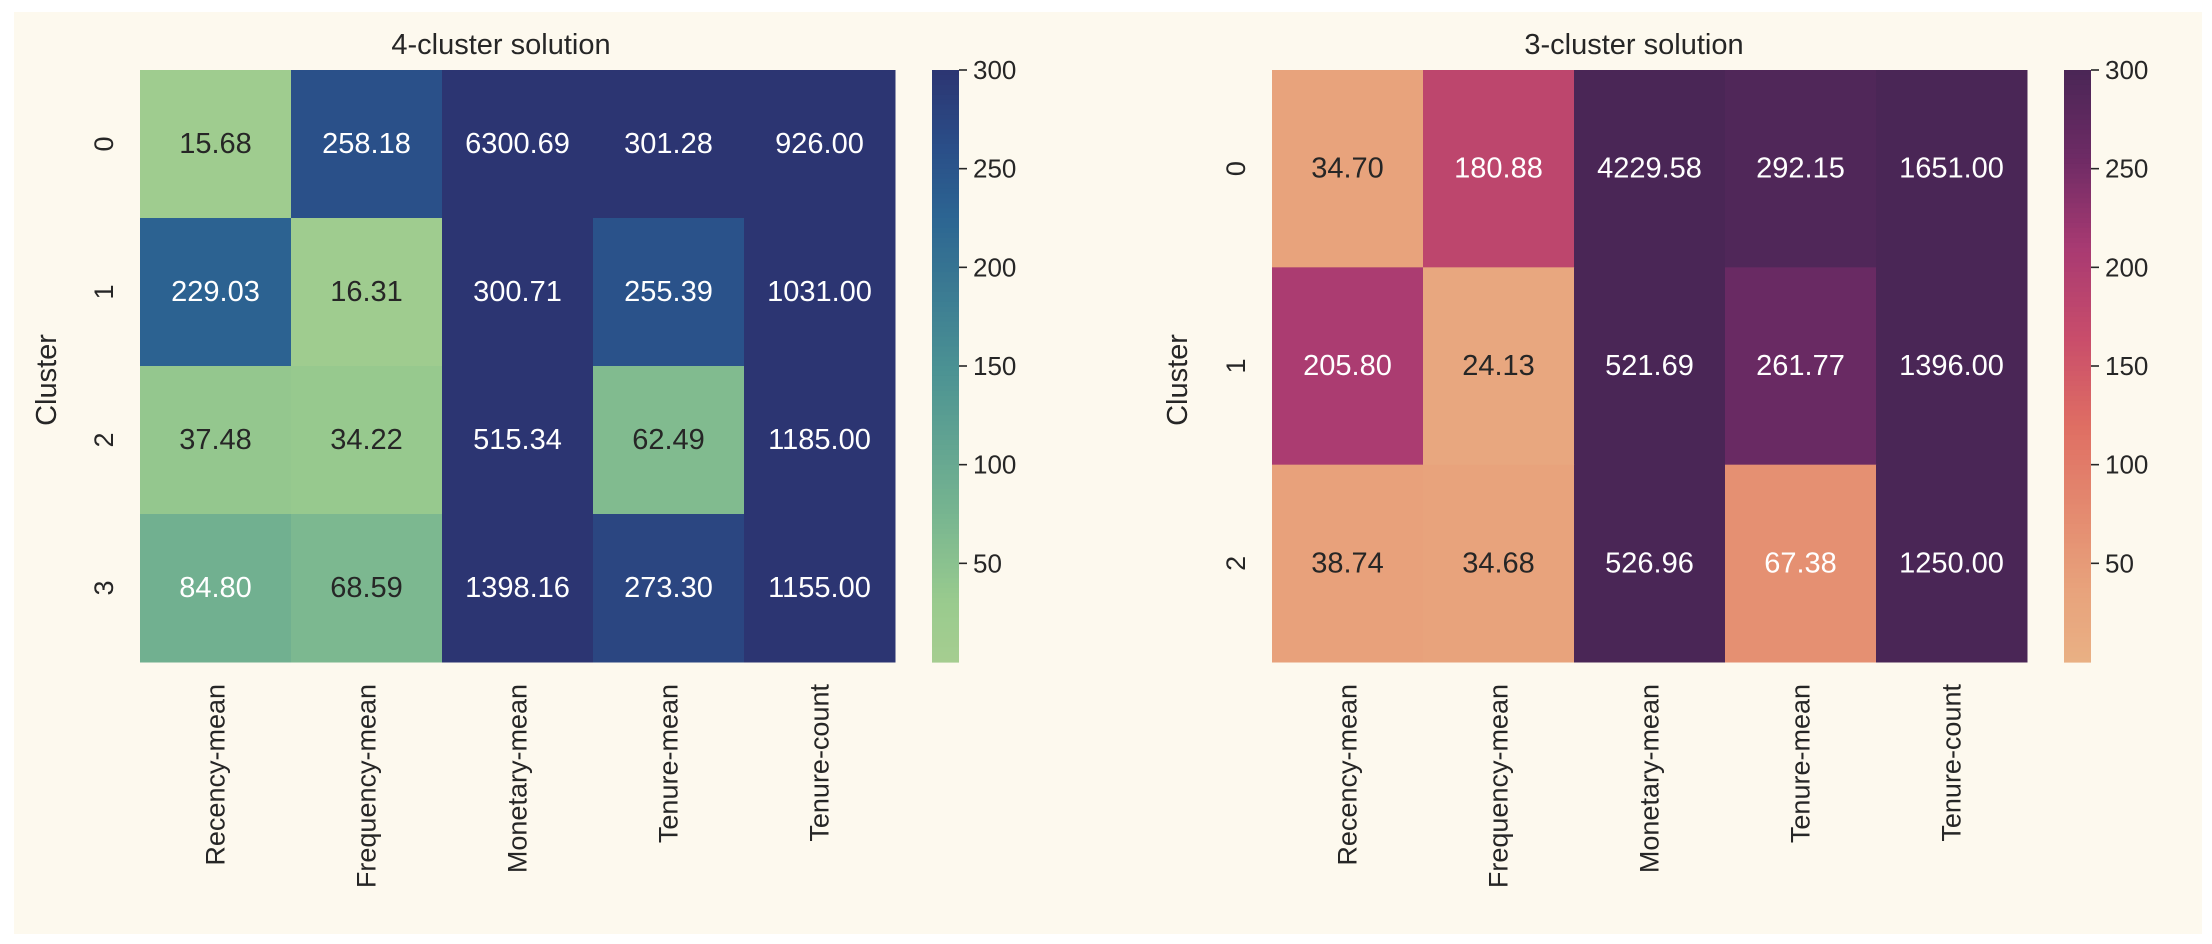 Image resolution: width=2212 pixels, height=944 pixels. I want to click on cell-value-label-r3-c0: 84.80, so click(215, 588).